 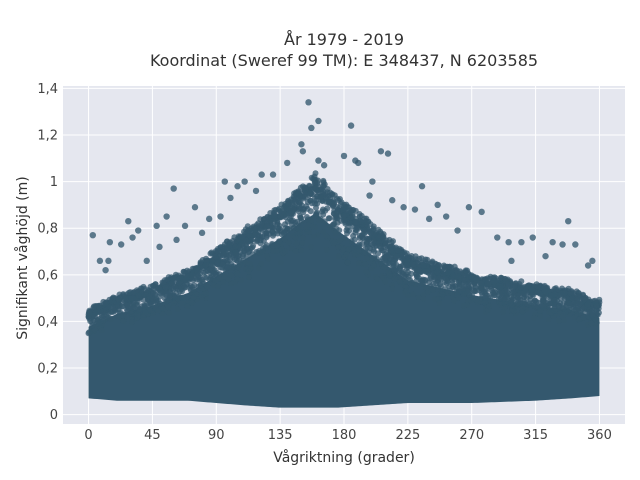 What do you see at coordinates (471, 435) in the screenshot?
I see `x-tick-label: 270` at bounding box center [471, 435].